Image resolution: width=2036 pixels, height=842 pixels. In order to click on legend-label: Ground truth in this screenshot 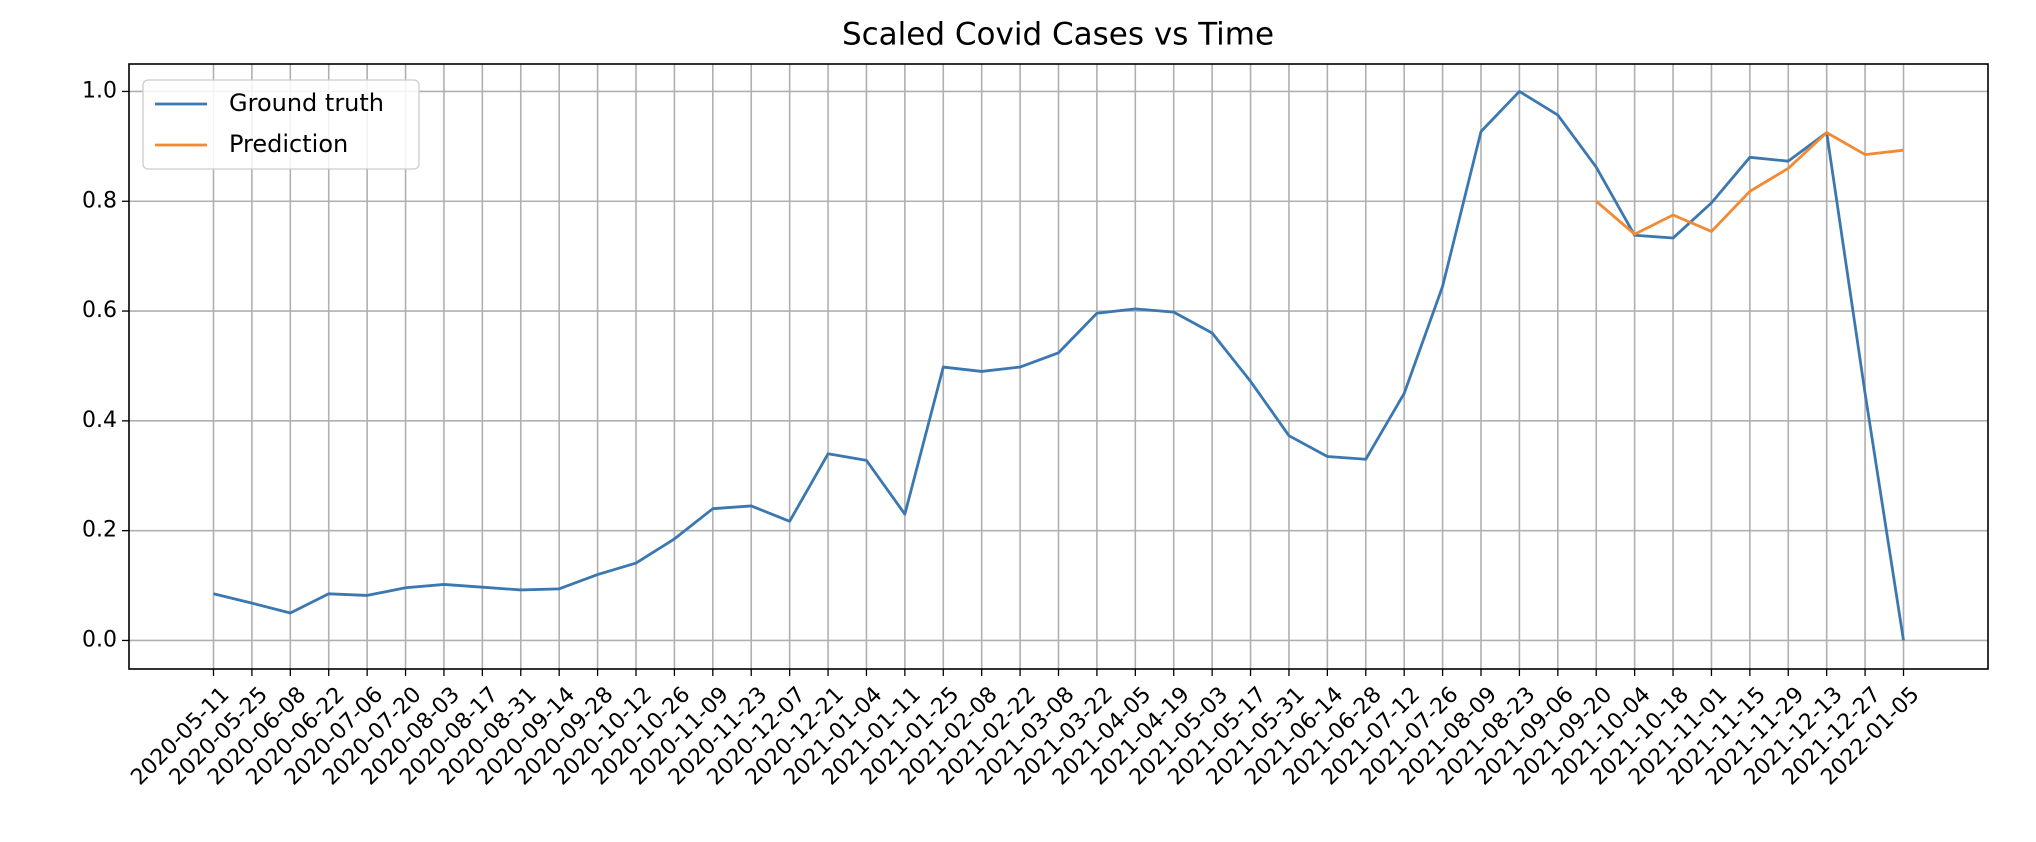, I will do `click(306, 103)`.